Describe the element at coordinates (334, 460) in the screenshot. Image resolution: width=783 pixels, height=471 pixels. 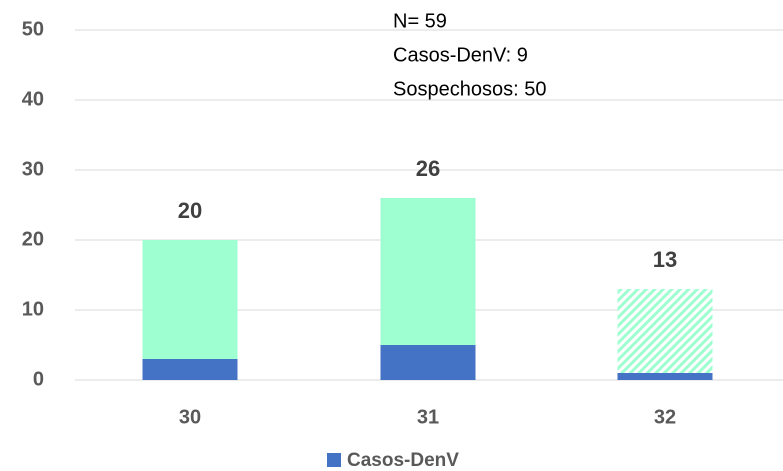
I see `legend-swatch` at that location.